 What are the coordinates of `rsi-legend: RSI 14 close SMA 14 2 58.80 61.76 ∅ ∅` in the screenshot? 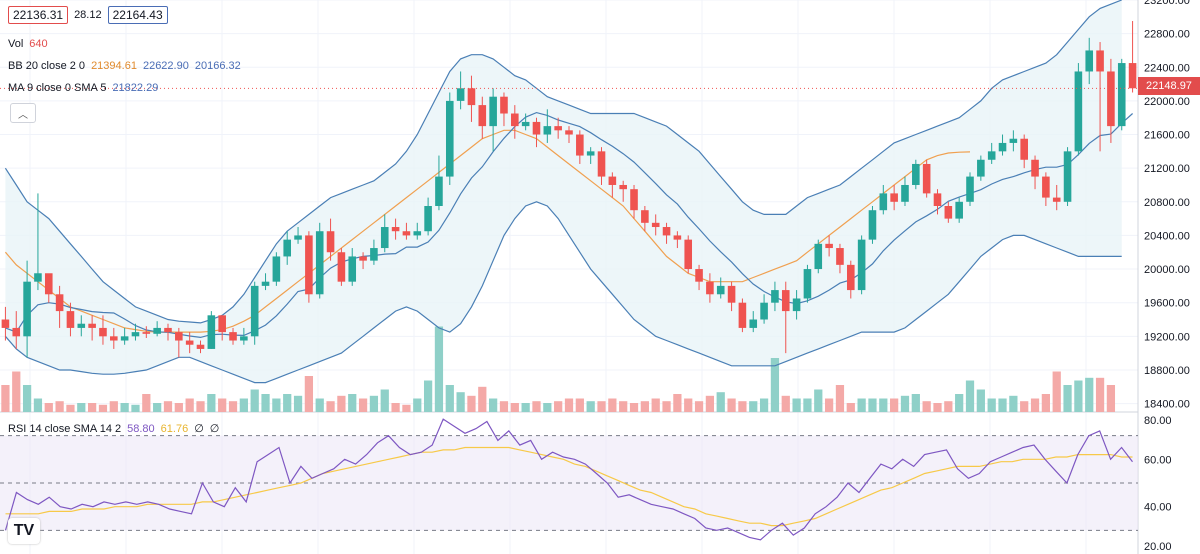 It's located at (113, 429).